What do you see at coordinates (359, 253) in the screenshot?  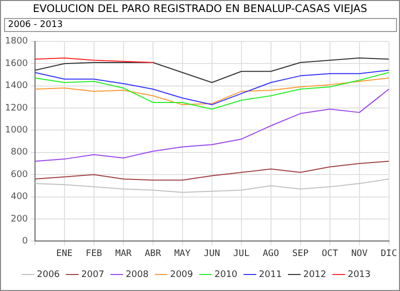 I see `x-tick-label: NOV` at bounding box center [359, 253].